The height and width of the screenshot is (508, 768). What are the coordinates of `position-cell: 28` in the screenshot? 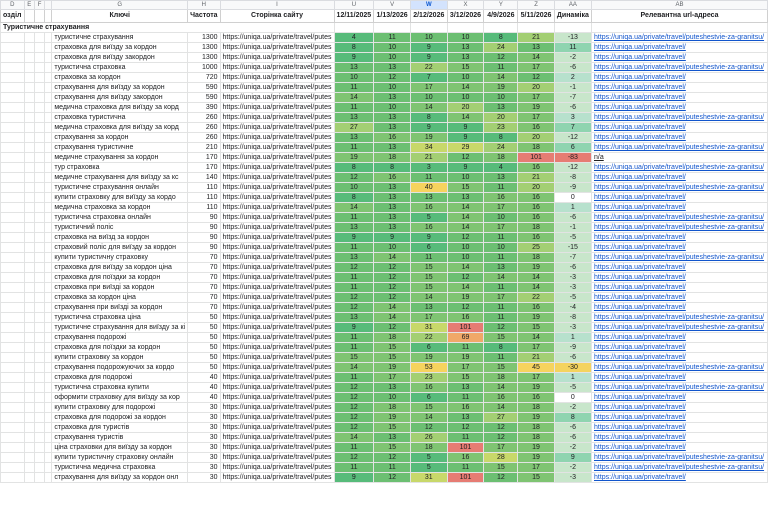 It's located at (501, 457).